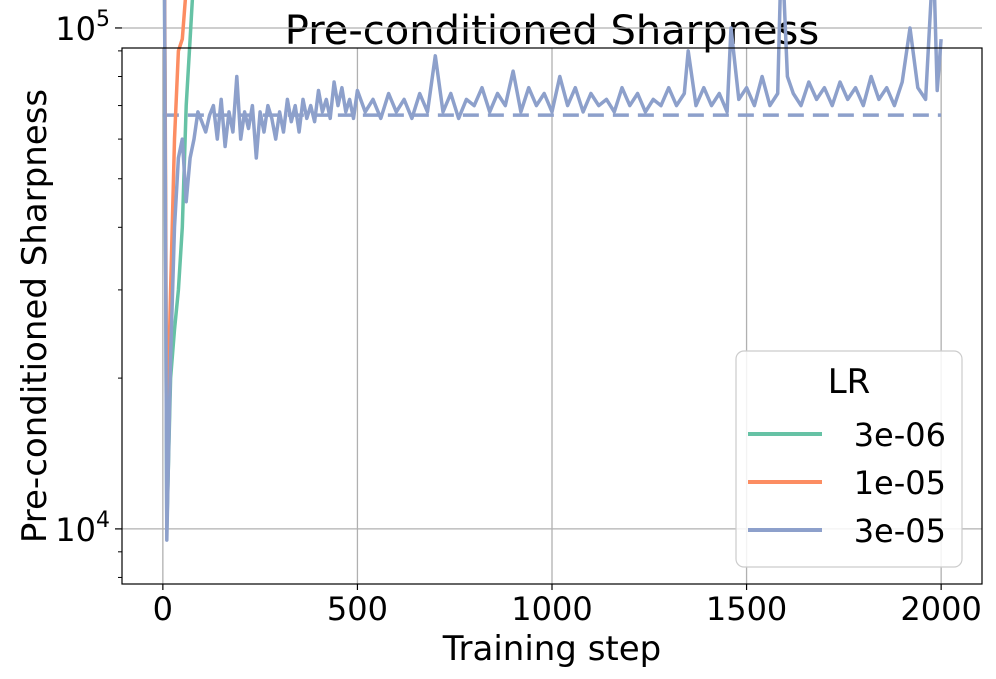 Image resolution: width=996 pixels, height=679 pixels. Describe the element at coordinates (552, 31) in the screenshot. I see `chart-title: Pre-conditioned Sharpness` at that location.